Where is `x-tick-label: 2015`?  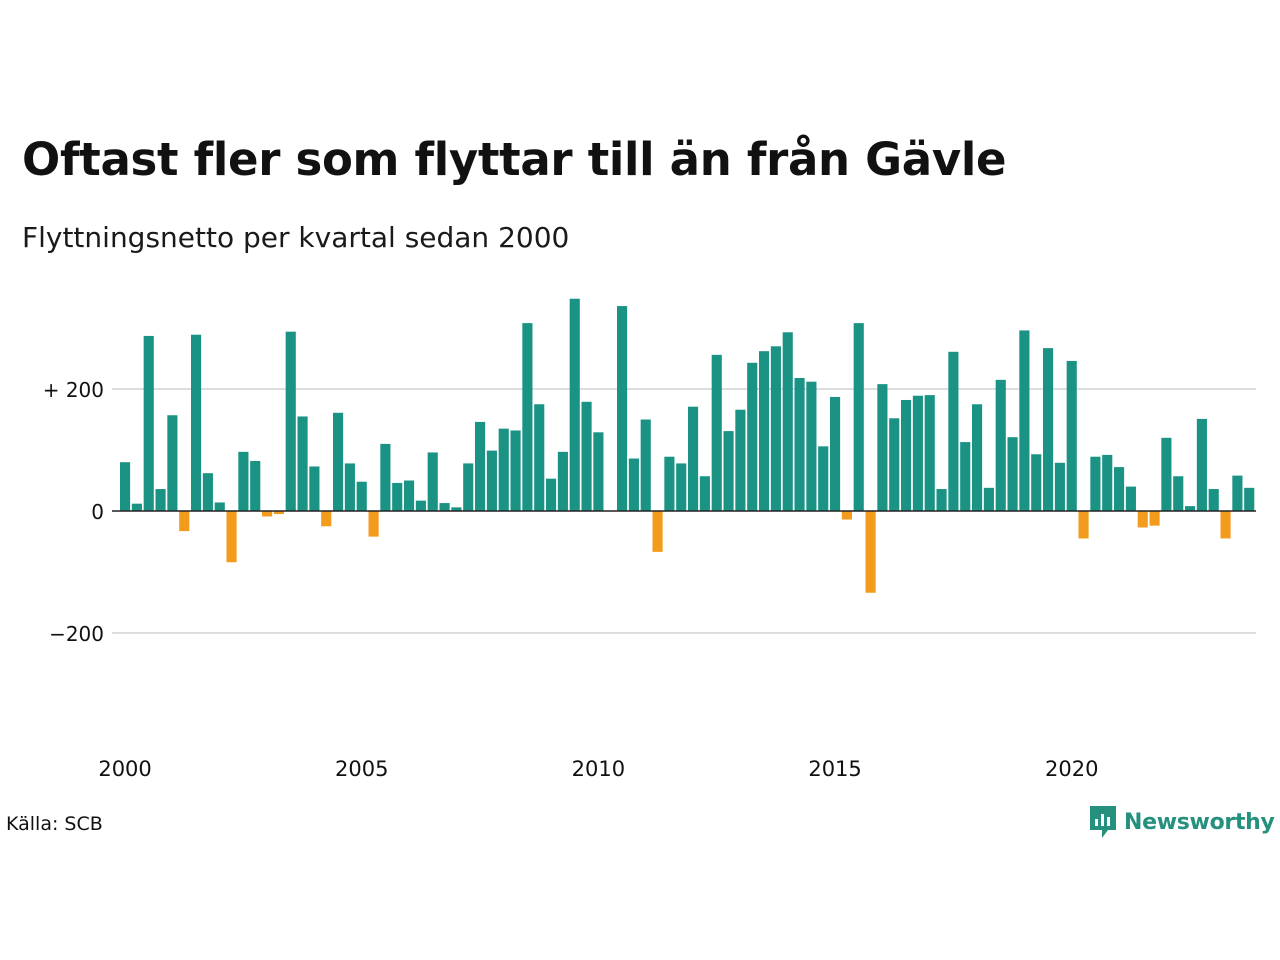 x-tick-label: 2015 is located at coordinates (834, 769).